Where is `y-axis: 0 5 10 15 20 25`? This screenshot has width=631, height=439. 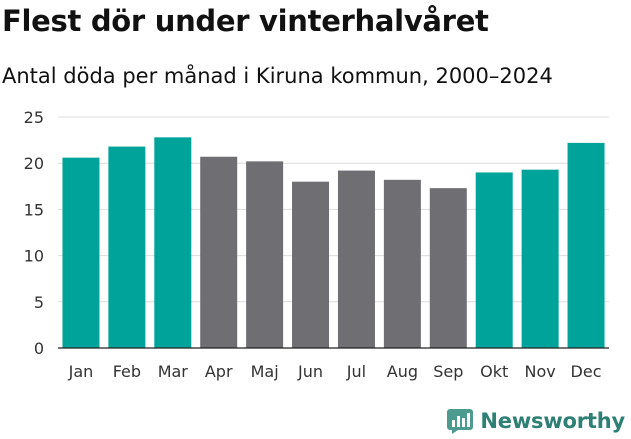
y-axis: 0 5 10 15 20 25 is located at coordinates (34, 233).